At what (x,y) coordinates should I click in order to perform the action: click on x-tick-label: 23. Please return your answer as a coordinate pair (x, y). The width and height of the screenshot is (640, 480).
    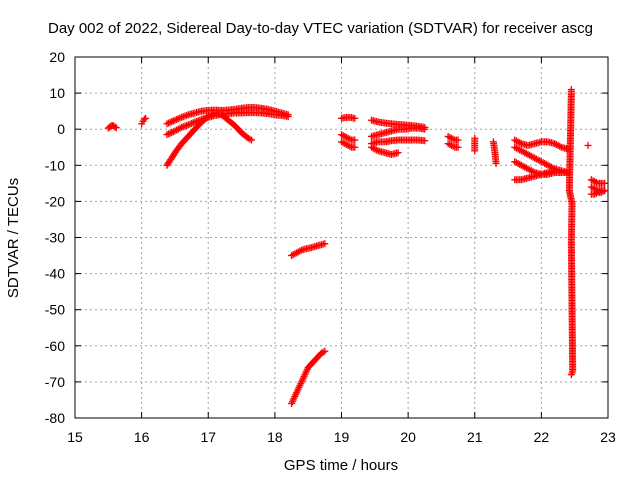
    Looking at the image, I should click on (608, 437).